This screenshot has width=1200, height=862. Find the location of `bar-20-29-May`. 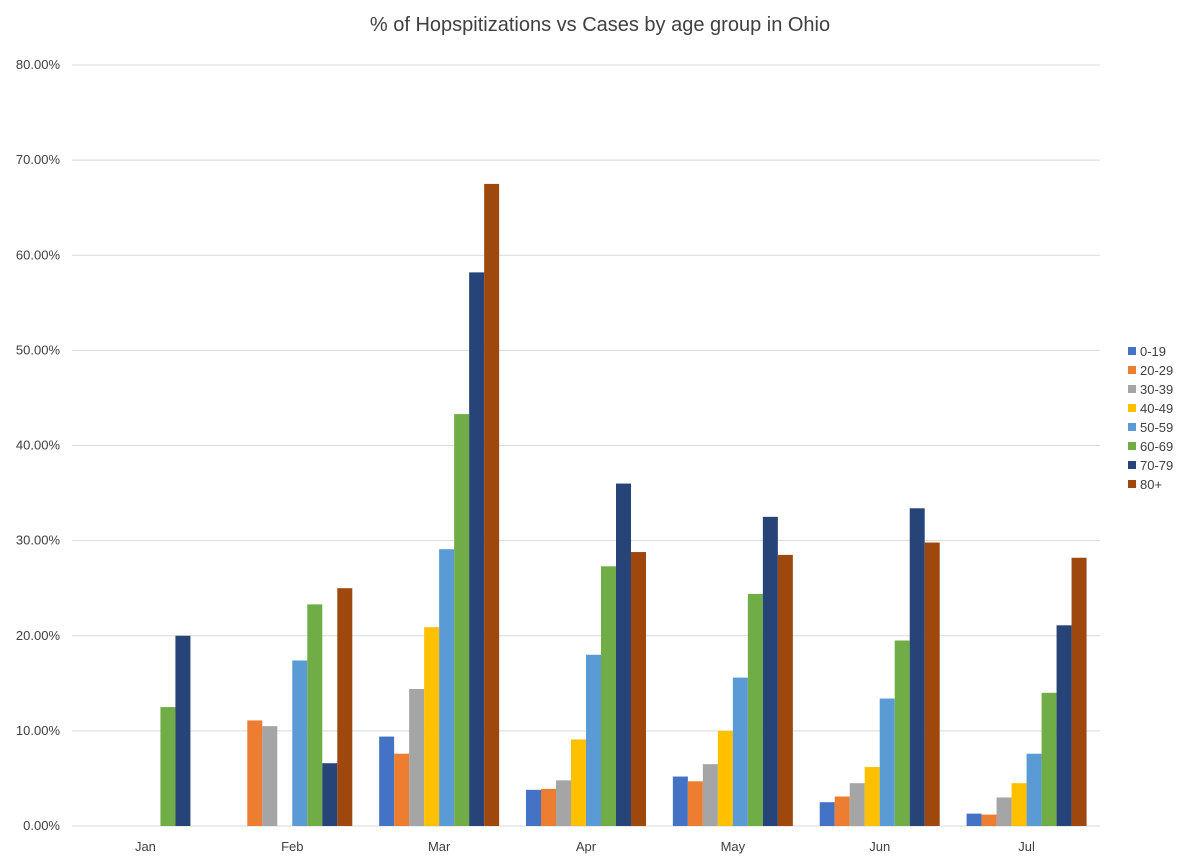

bar-20-29-May is located at coordinates (695, 803).